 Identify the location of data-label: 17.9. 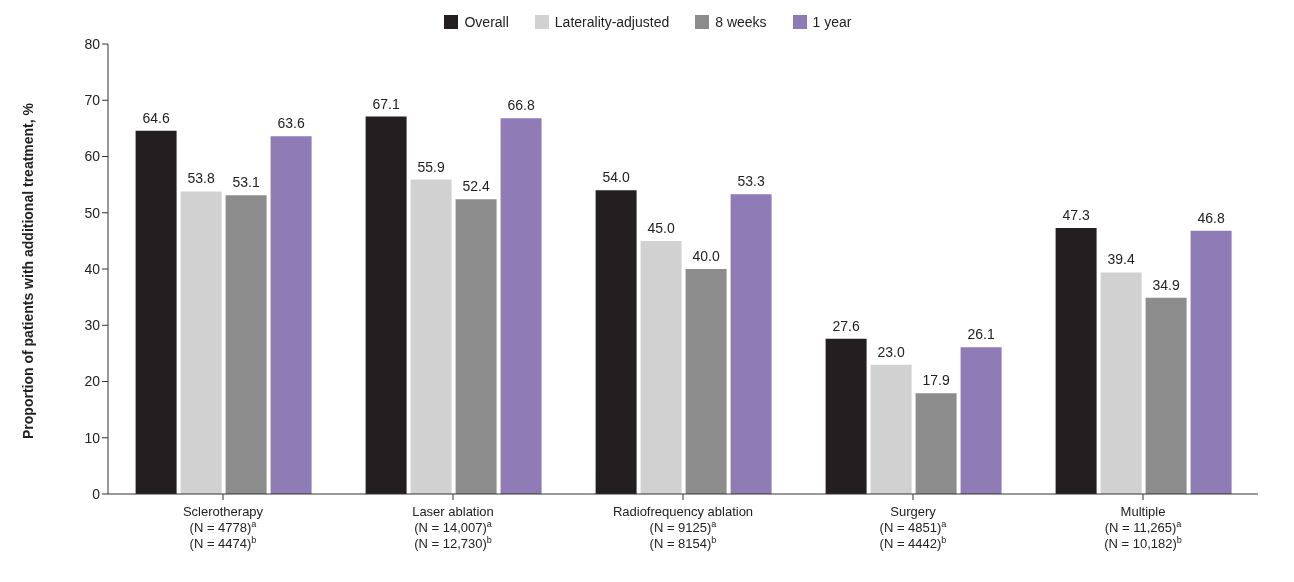
(936, 380).